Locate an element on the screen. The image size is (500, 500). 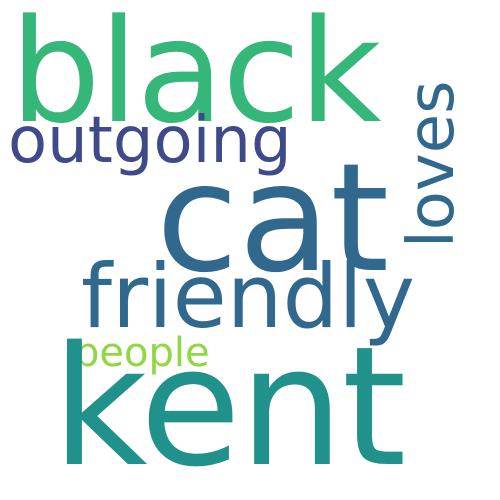
word-friendly: friendly is located at coordinates (248, 296).